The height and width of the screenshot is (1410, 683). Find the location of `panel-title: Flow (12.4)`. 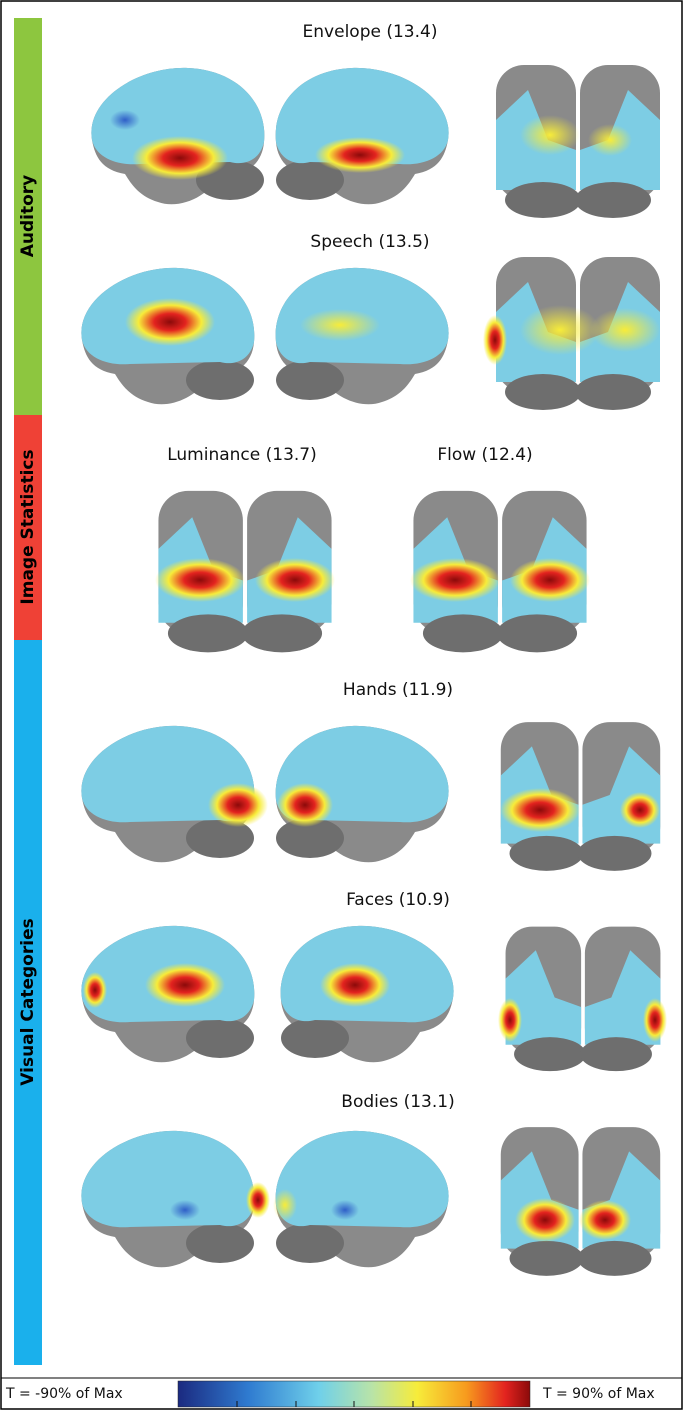

panel-title: Flow (12.4) is located at coordinates (484, 455).